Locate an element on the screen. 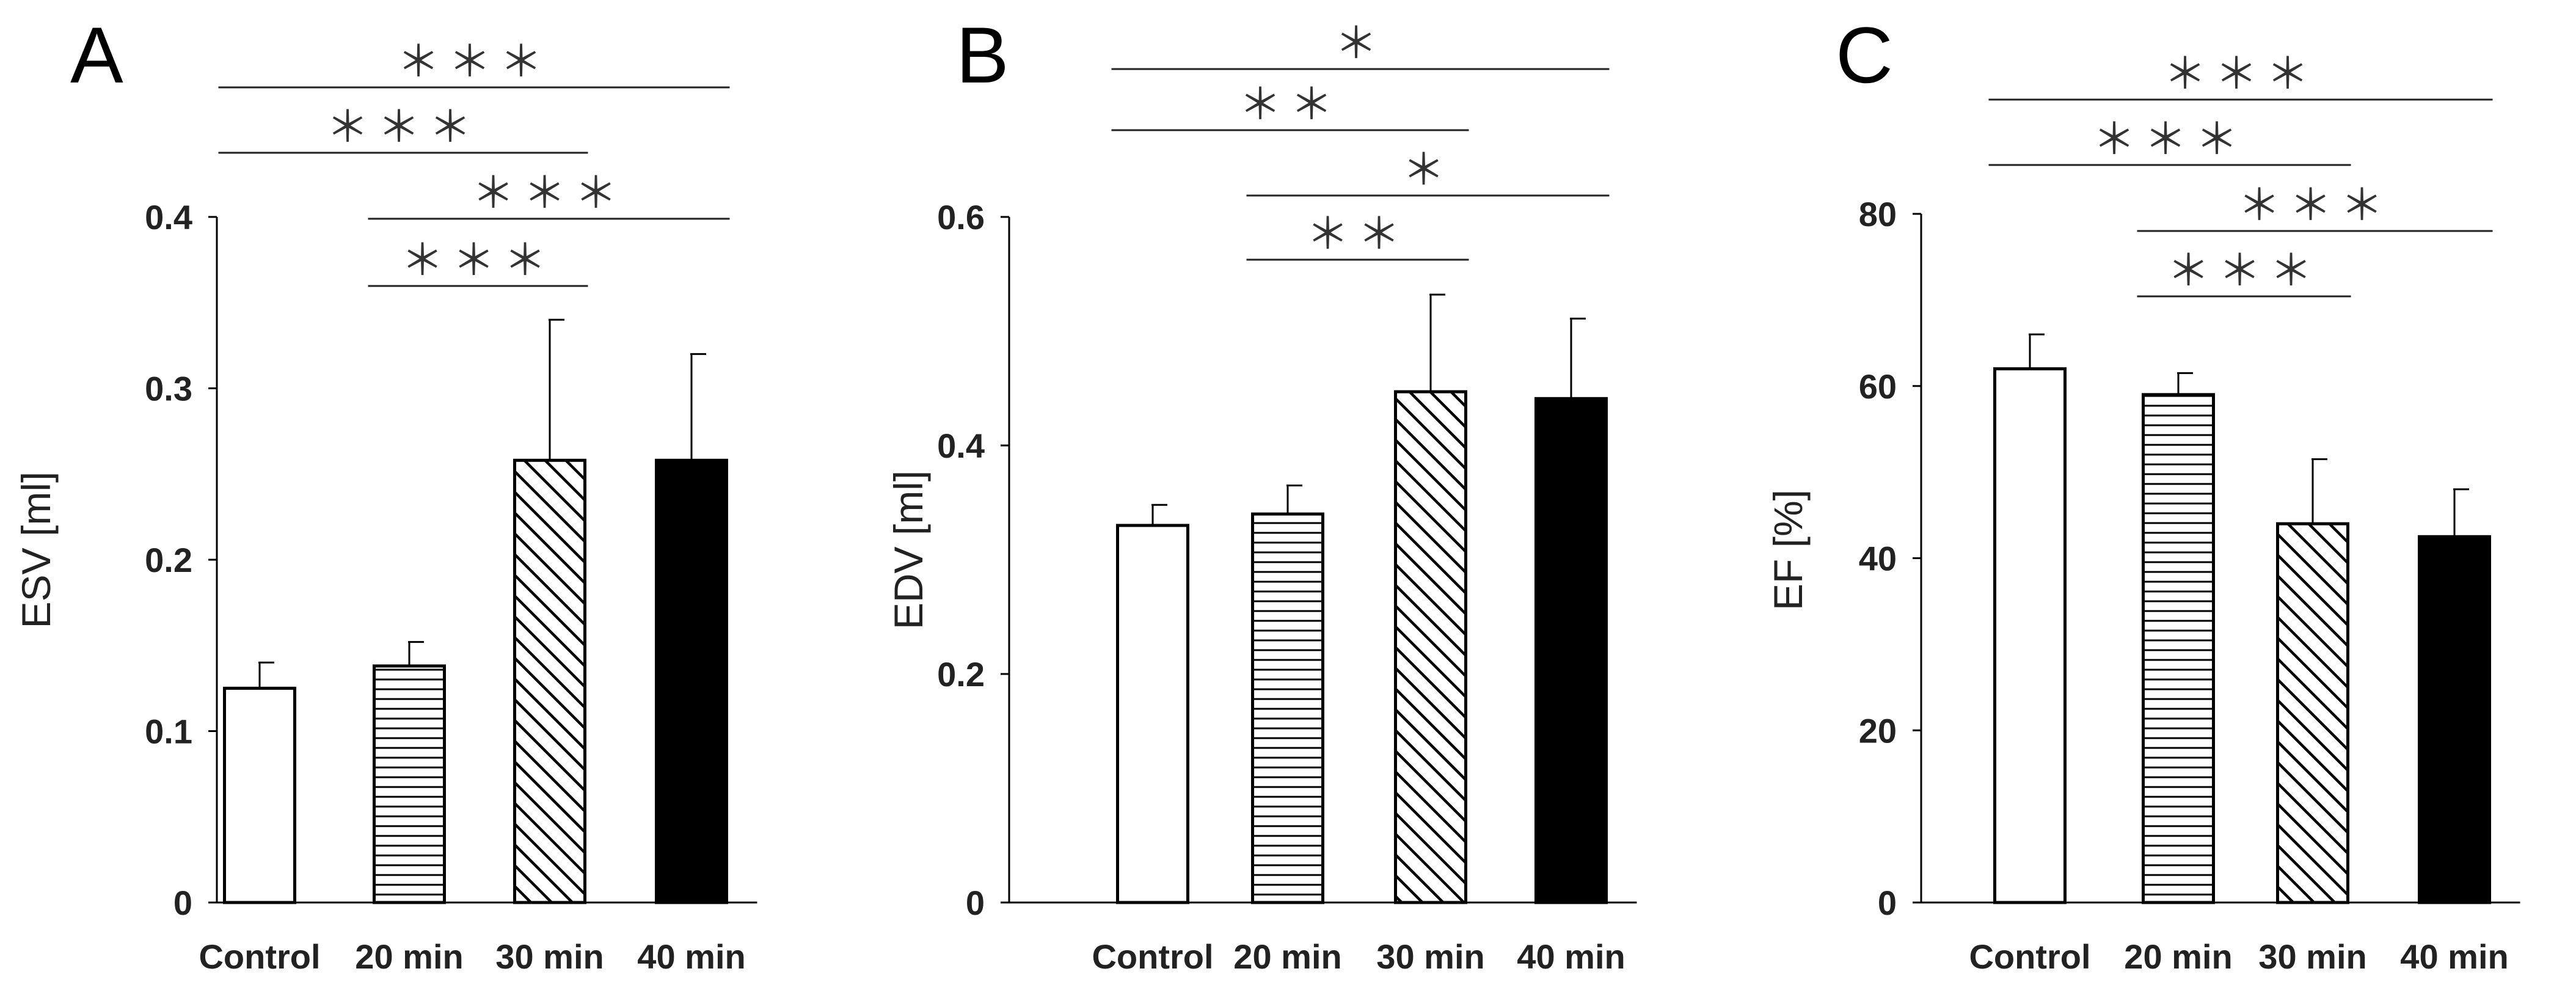  panel-letter: B is located at coordinates (982, 55).